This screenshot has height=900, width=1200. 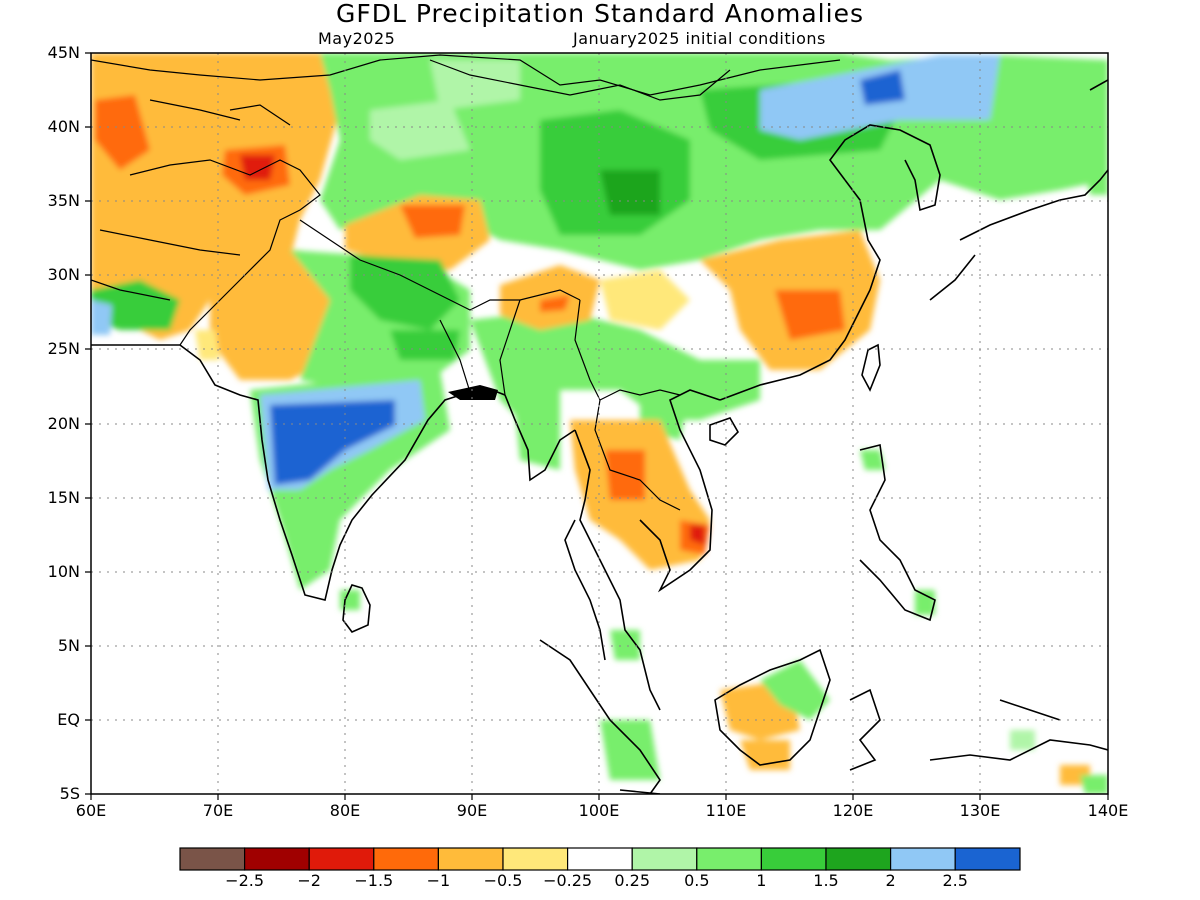 What do you see at coordinates (503, 880) in the screenshot?
I see `colorbar-label: −0.5` at bounding box center [503, 880].